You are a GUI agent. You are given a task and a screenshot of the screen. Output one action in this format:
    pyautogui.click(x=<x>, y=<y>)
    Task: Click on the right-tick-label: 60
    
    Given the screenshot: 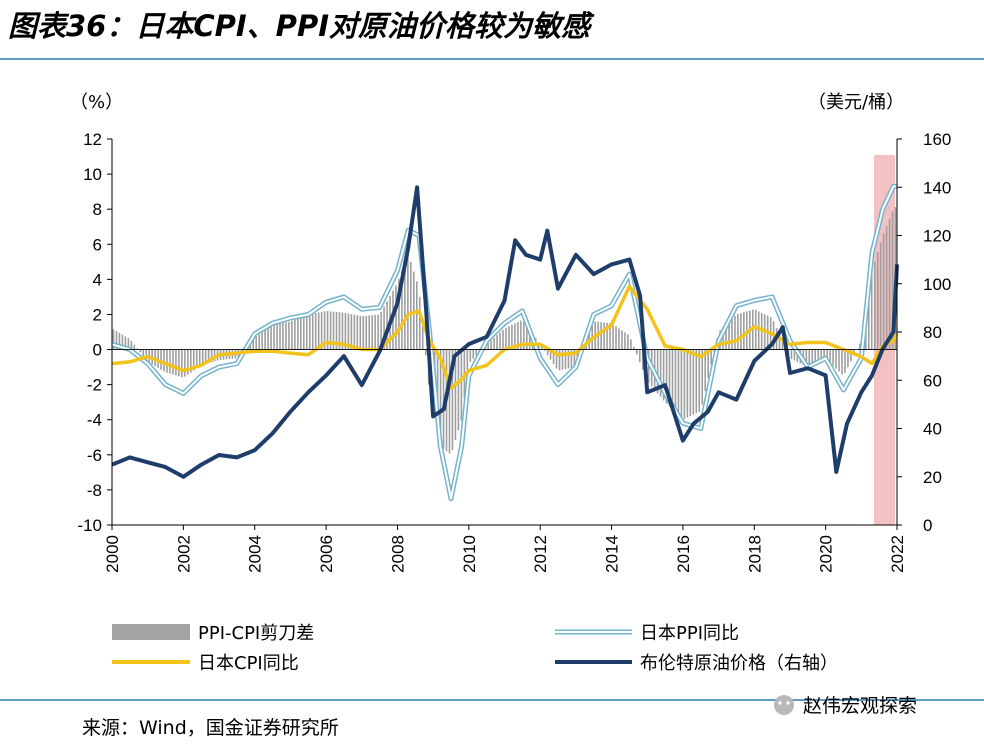 What is the action you would take?
    pyautogui.click(x=932, y=380)
    